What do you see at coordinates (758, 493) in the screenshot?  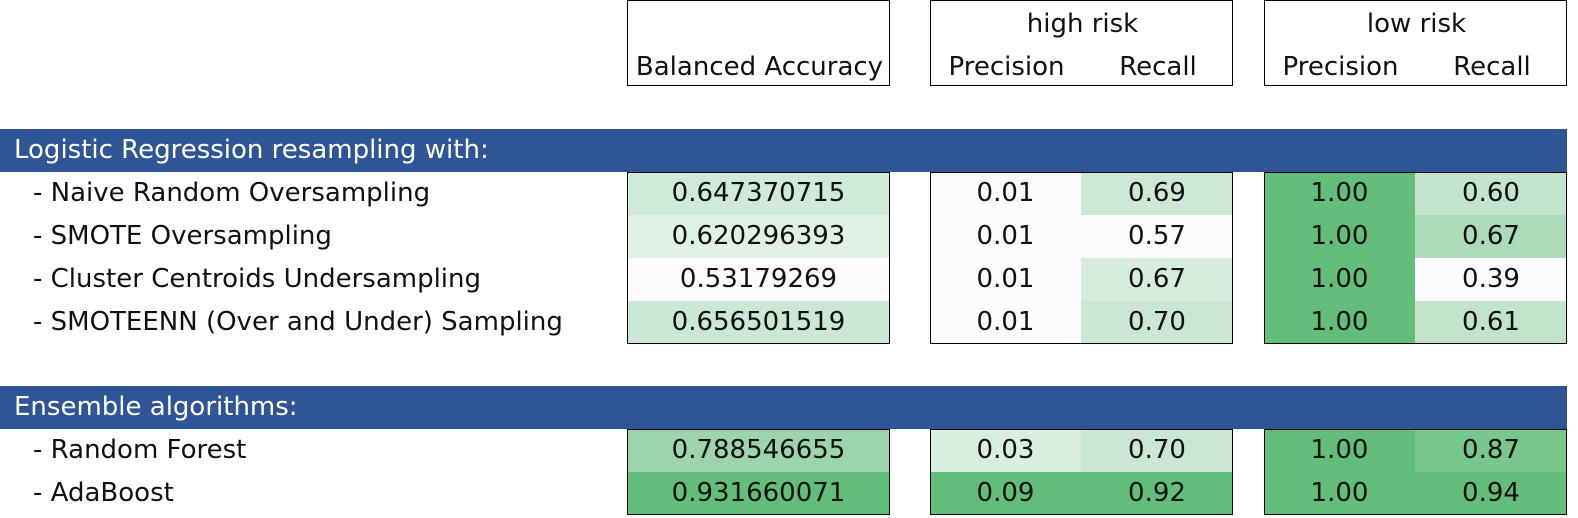 I see `balanced-accuracy-cell: 0.931660071` at bounding box center [758, 493].